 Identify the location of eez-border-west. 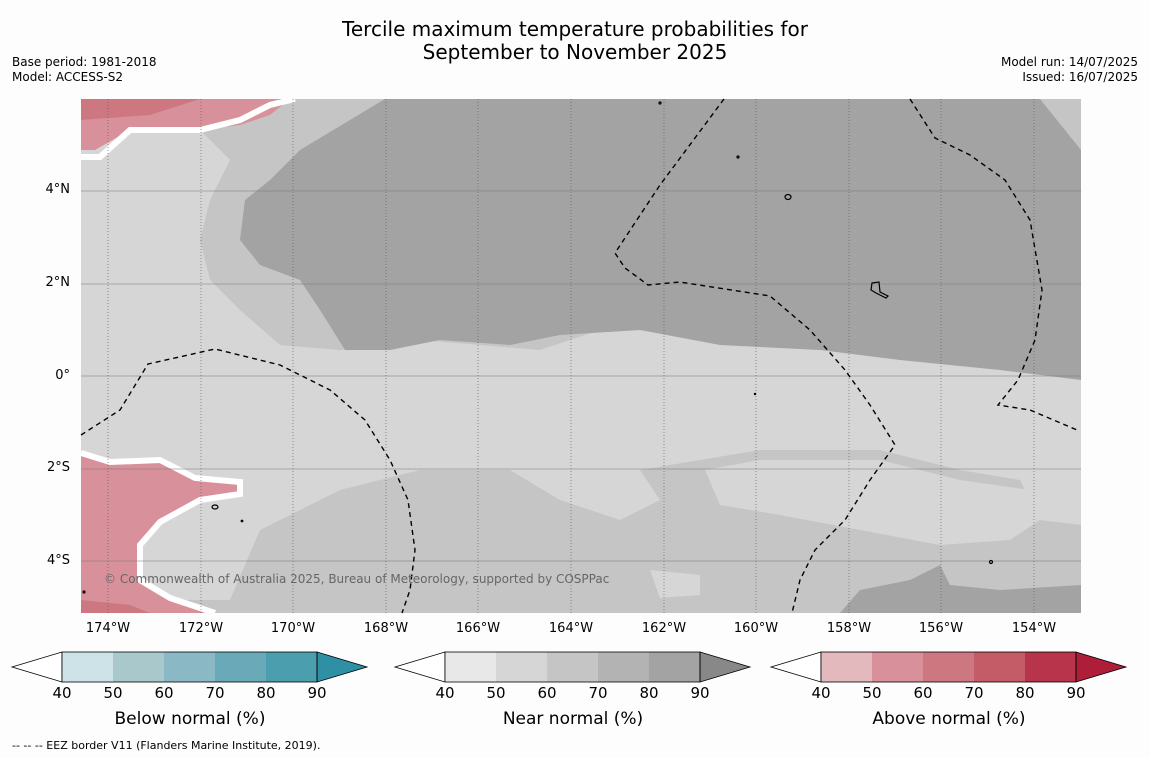
(248, 481).